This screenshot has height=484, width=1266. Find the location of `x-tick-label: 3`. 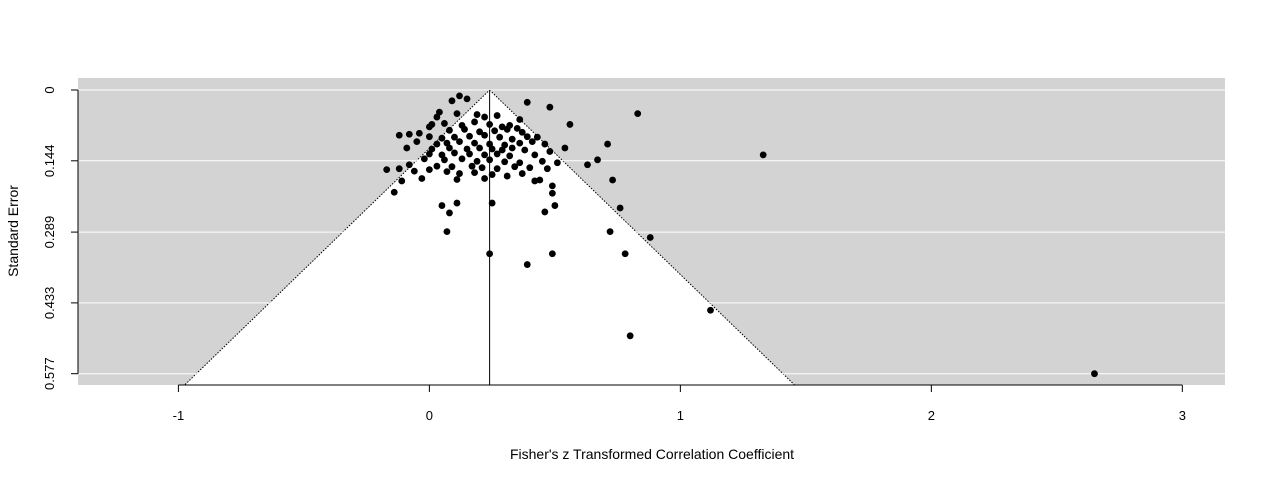

x-tick-label: 3 is located at coordinates (1182, 415).